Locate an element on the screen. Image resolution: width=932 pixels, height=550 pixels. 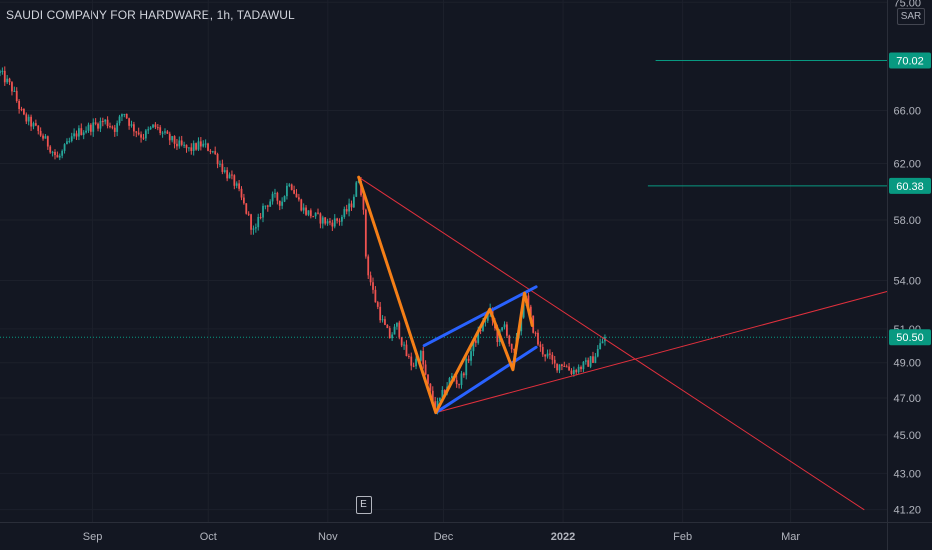
channel-upper-line is located at coordinates (480, 316).